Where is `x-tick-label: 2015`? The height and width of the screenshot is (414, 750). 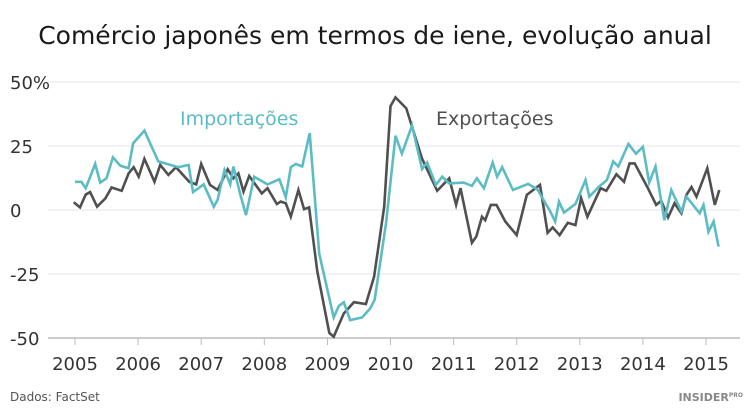
x-tick-label: 2015 is located at coordinates (706, 364).